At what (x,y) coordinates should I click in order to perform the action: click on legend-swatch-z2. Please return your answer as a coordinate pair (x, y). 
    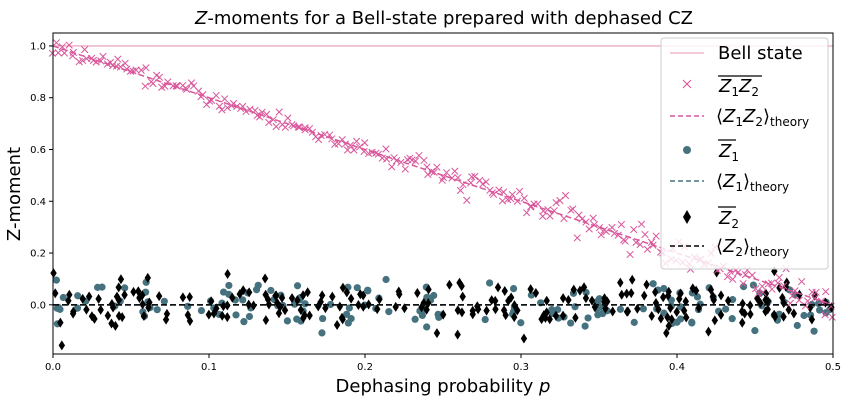
    Looking at the image, I should click on (687, 217).